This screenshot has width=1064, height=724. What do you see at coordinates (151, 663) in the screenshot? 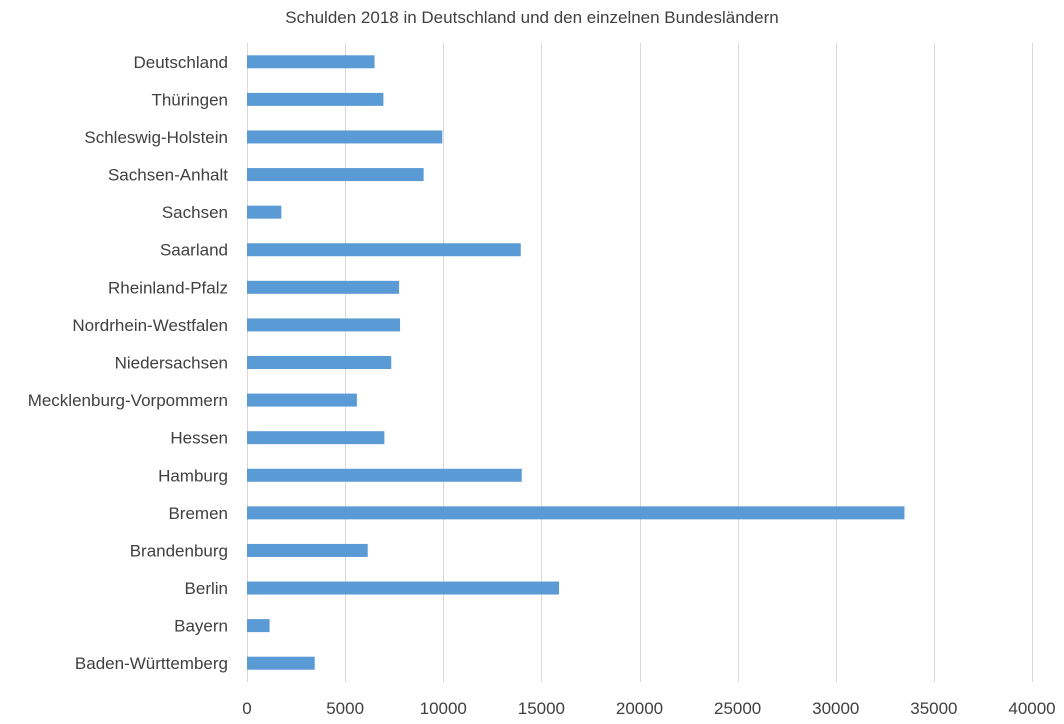
I see `category-label: Baden-Württemberg` at bounding box center [151, 663].